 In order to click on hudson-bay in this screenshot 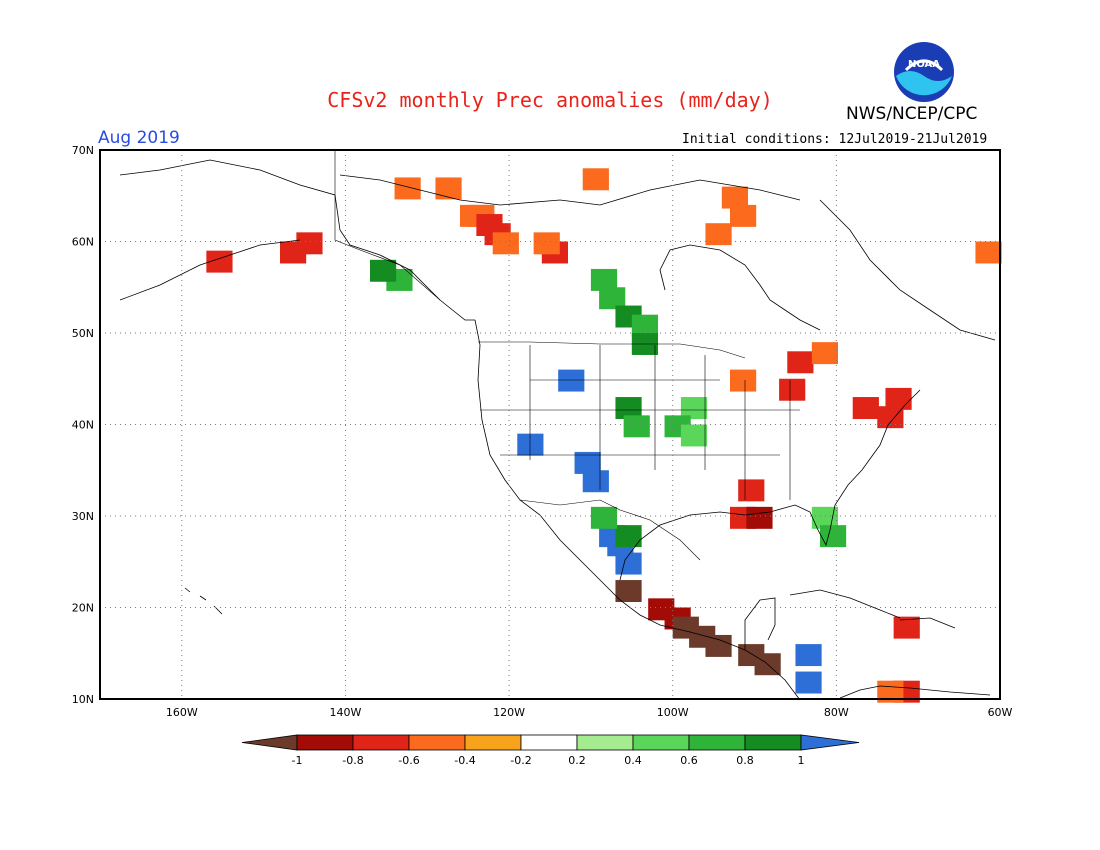, I will do `click(740, 287)`.